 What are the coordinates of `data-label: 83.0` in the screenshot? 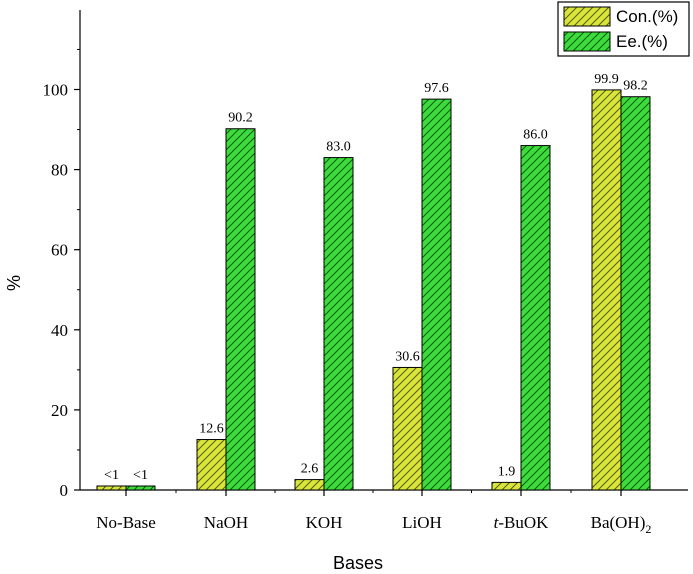 It's located at (338, 147).